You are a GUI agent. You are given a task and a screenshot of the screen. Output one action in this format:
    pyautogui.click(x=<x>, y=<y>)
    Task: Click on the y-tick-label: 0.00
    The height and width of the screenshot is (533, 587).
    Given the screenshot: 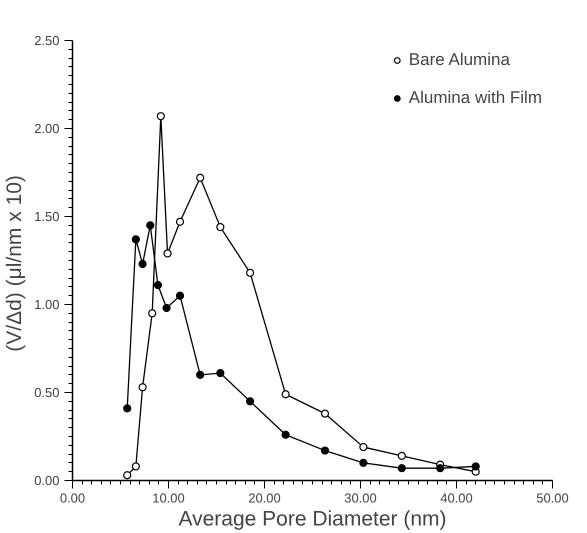 What is the action you would take?
    pyautogui.click(x=47, y=480)
    